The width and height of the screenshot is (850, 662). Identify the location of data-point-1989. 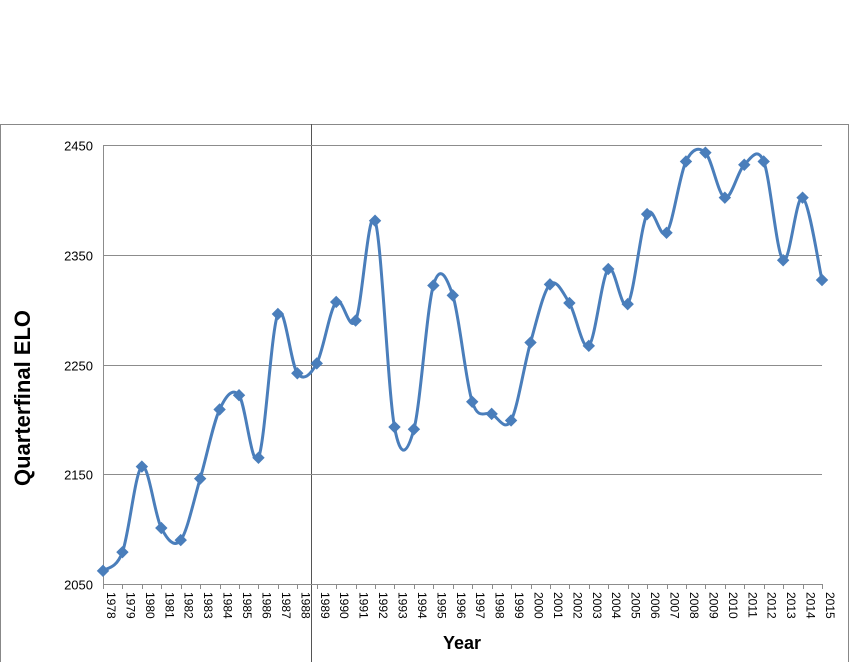
(316, 363).